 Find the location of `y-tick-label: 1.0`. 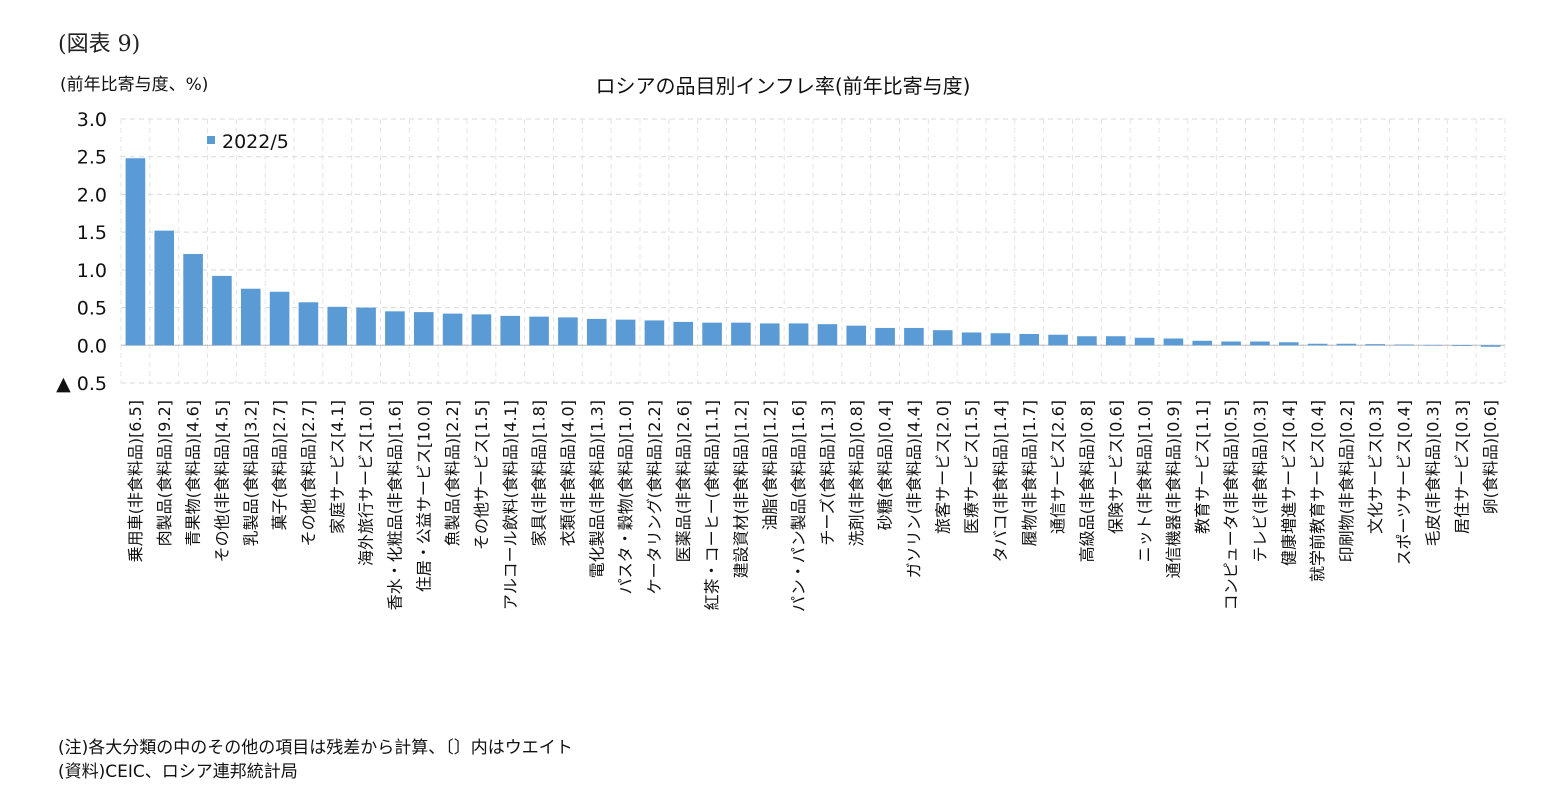

y-tick-label: 1.0 is located at coordinates (92, 271).